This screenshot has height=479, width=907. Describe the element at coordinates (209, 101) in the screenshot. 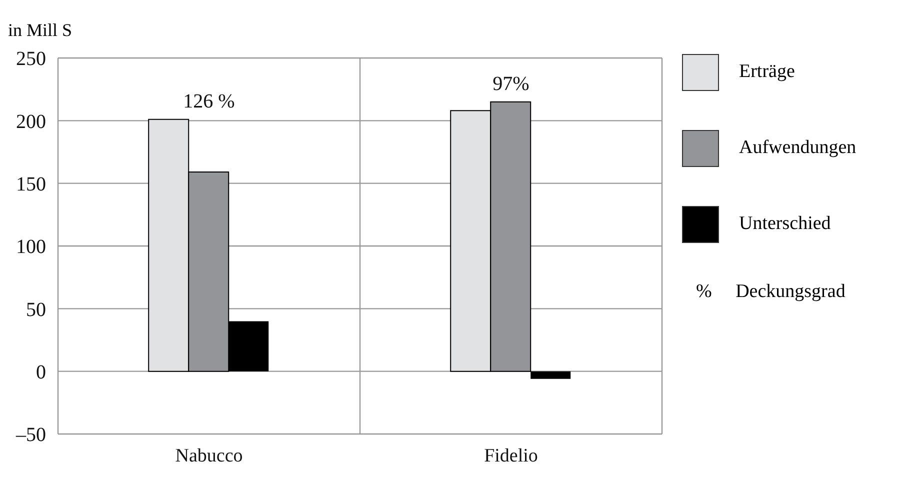

I see `annotation: 126 %` at that location.